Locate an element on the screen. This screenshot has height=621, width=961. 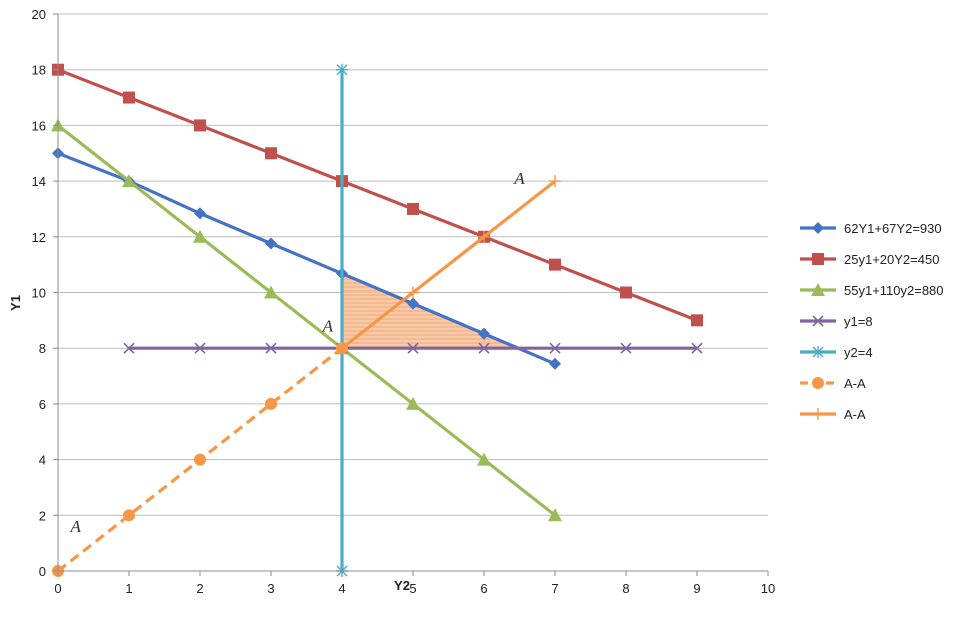
y-tick-label: 12 is located at coordinates (39, 237).